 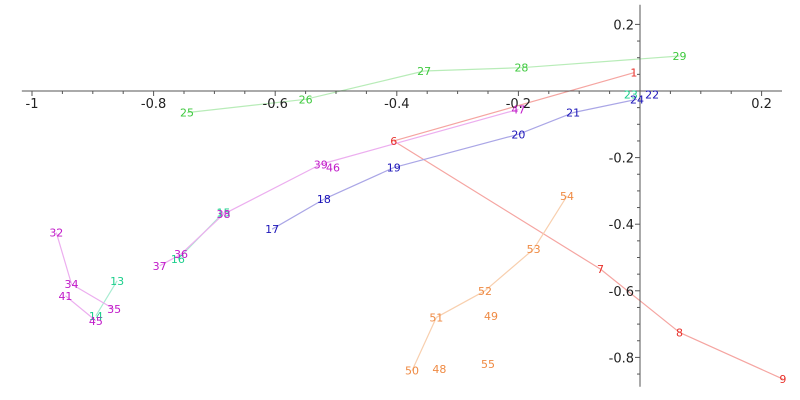 What do you see at coordinates (181, 254) in the screenshot?
I see `point-label: 36` at bounding box center [181, 254].